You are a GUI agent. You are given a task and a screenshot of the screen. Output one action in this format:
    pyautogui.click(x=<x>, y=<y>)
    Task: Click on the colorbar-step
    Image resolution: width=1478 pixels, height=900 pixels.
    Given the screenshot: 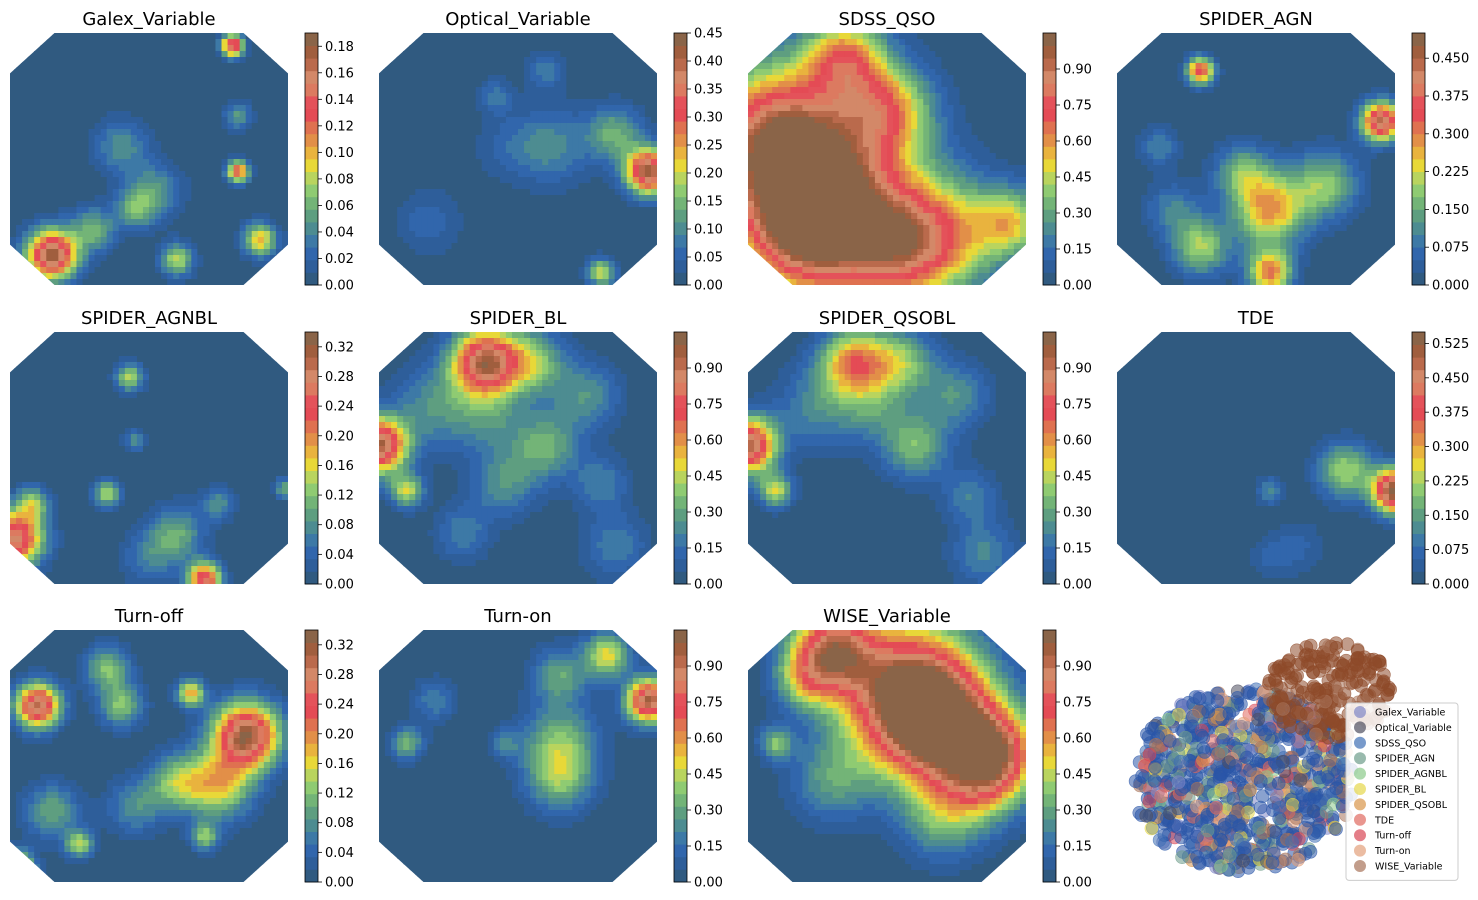 What is the action you would take?
    pyautogui.click(x=311, y=241)
    